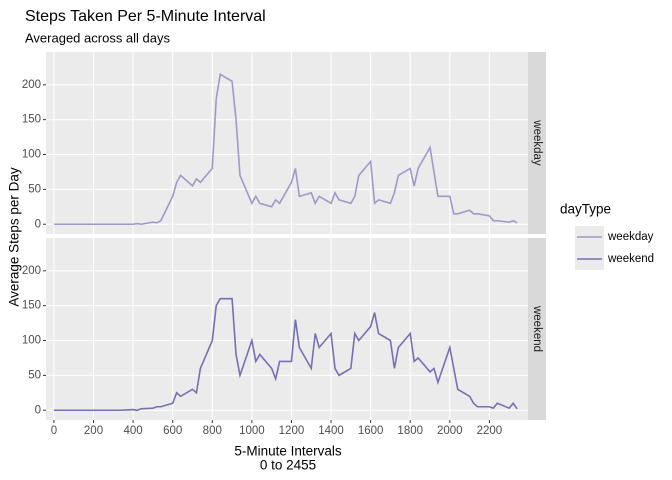 This screenshot has width=672, height=480. I want to click on x-tick-label: 1600, so click(371, 431).